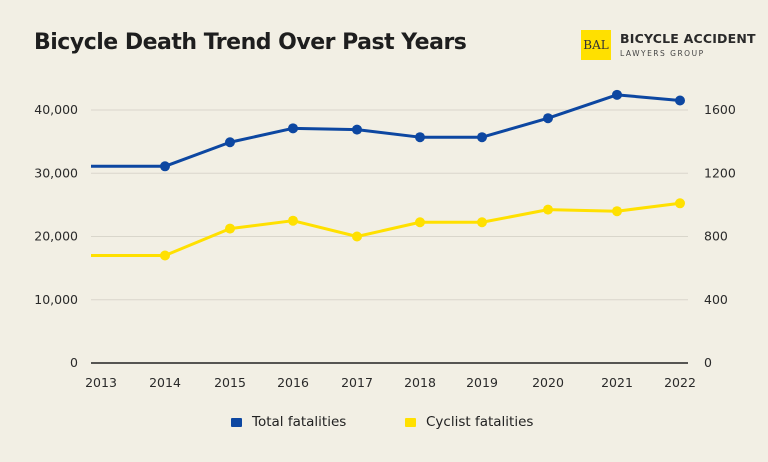  Describe the element at coordinates (596, 45) in the screenshot. I see `logo-monogram: BAL` at that location.